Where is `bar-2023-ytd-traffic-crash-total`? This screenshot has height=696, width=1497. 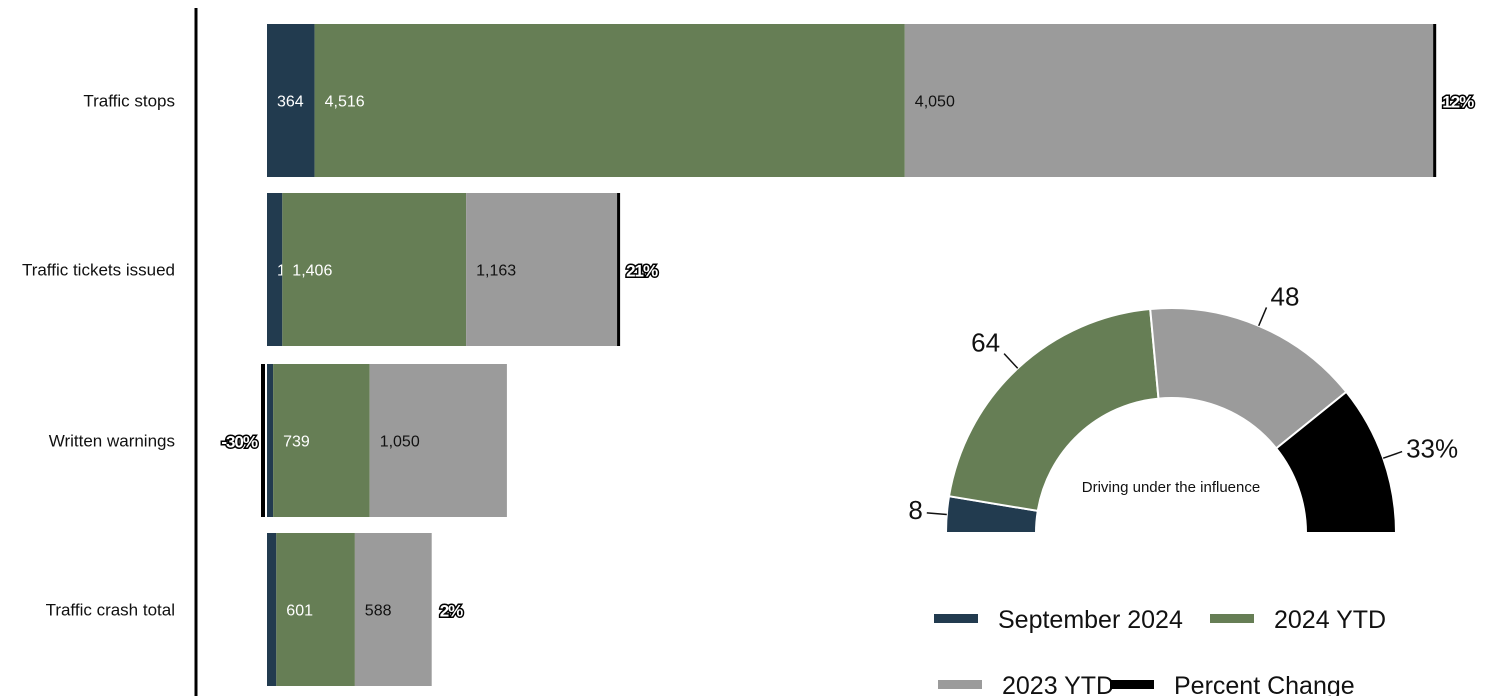
bar-2023-ytd-traffic-crash-total is located at coordinates (393, 609).